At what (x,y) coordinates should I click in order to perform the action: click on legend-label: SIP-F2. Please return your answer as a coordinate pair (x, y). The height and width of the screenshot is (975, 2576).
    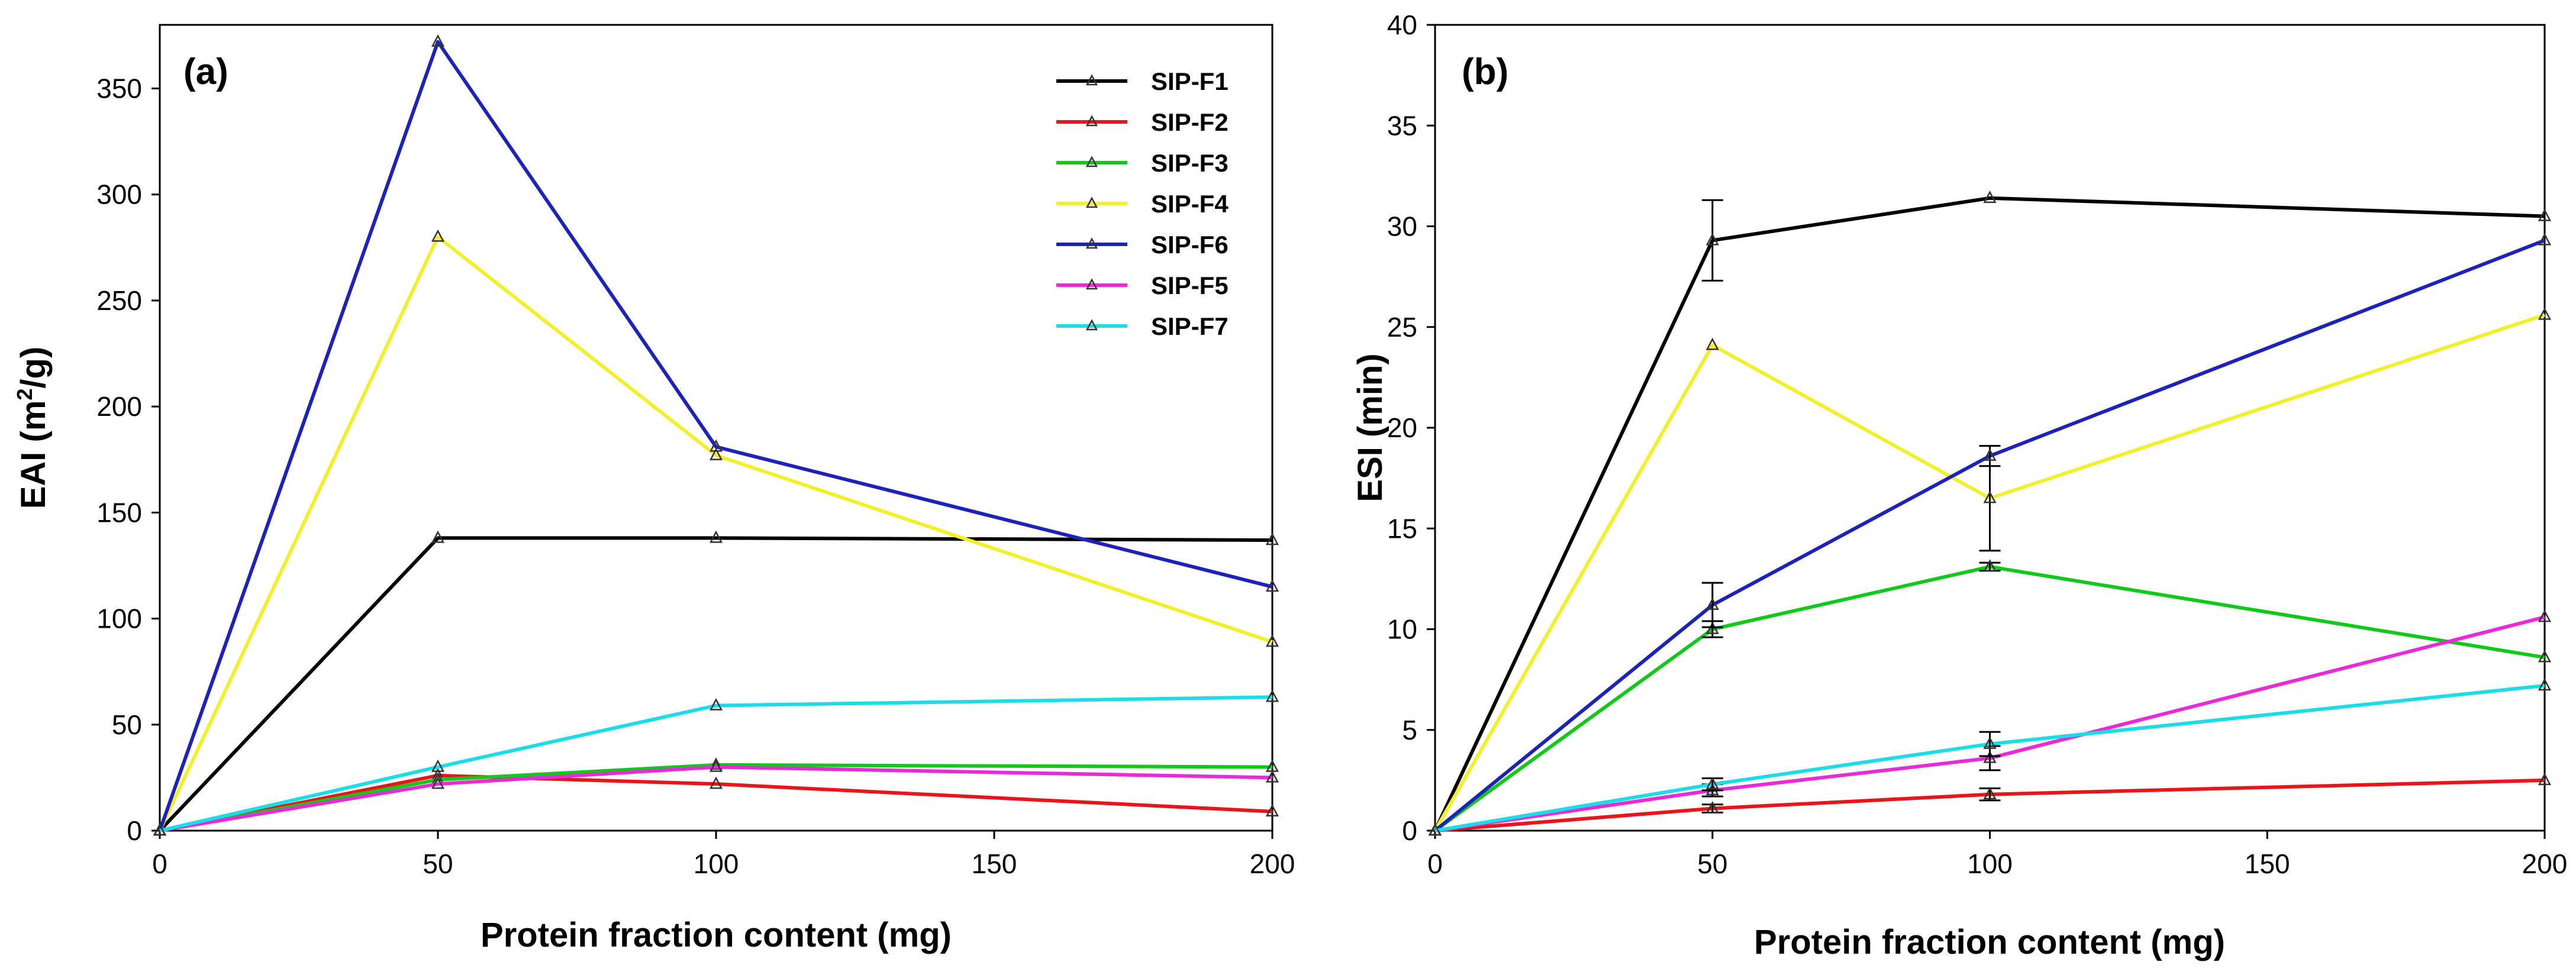
    Looking at the image, I should click on (1190, 122).